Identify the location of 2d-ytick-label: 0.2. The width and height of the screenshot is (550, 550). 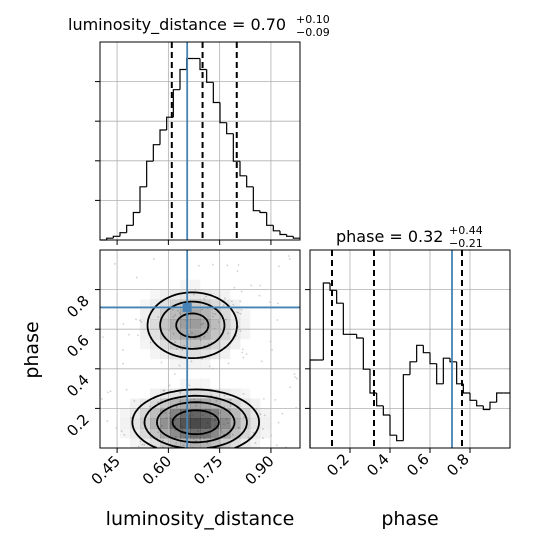
(78, 426).